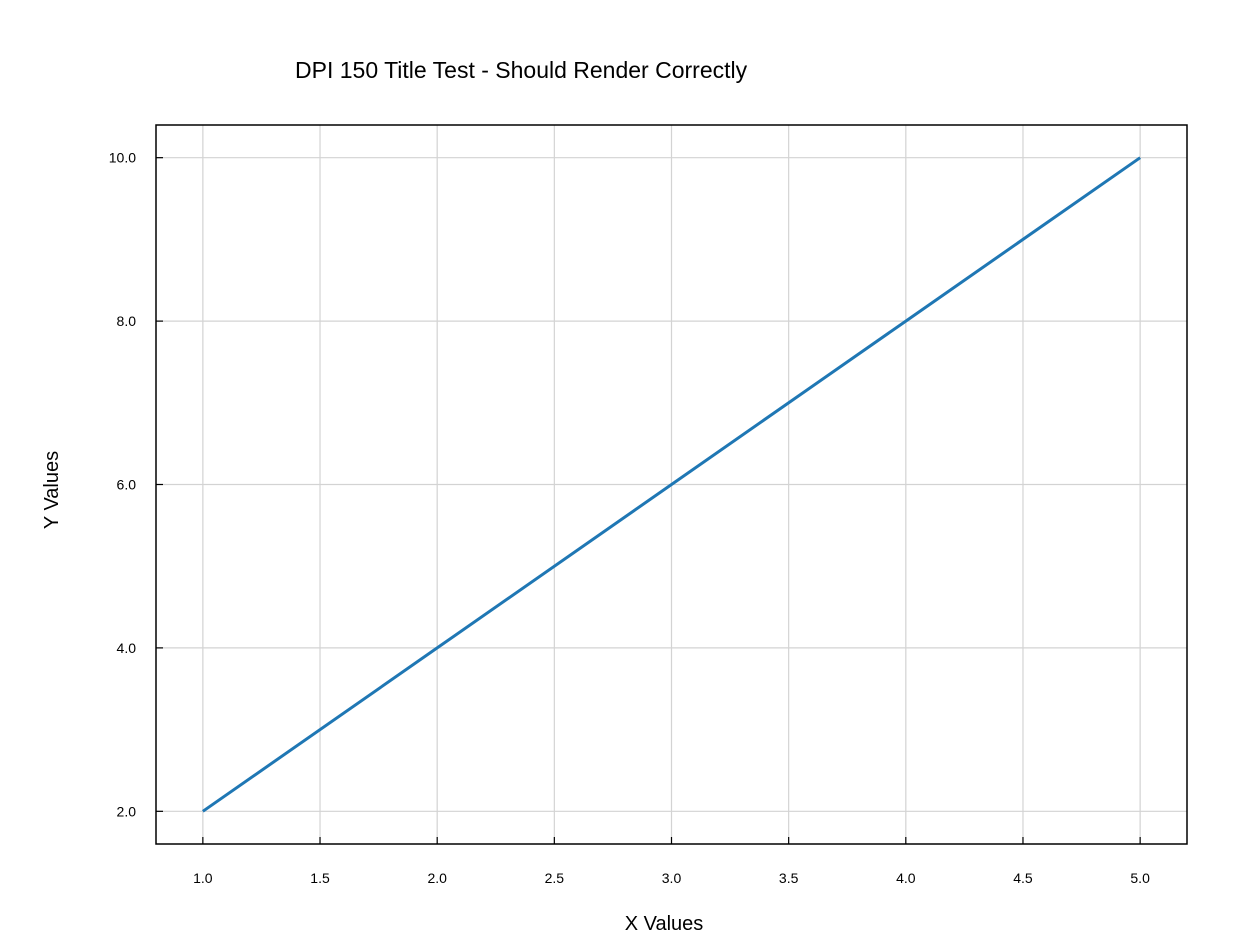 The image size is (1250, 938). What do you see at coordinates (122, 158) in the screenshot?
I see `y-tick-label: 10.0` at bounding box center [122, 158].